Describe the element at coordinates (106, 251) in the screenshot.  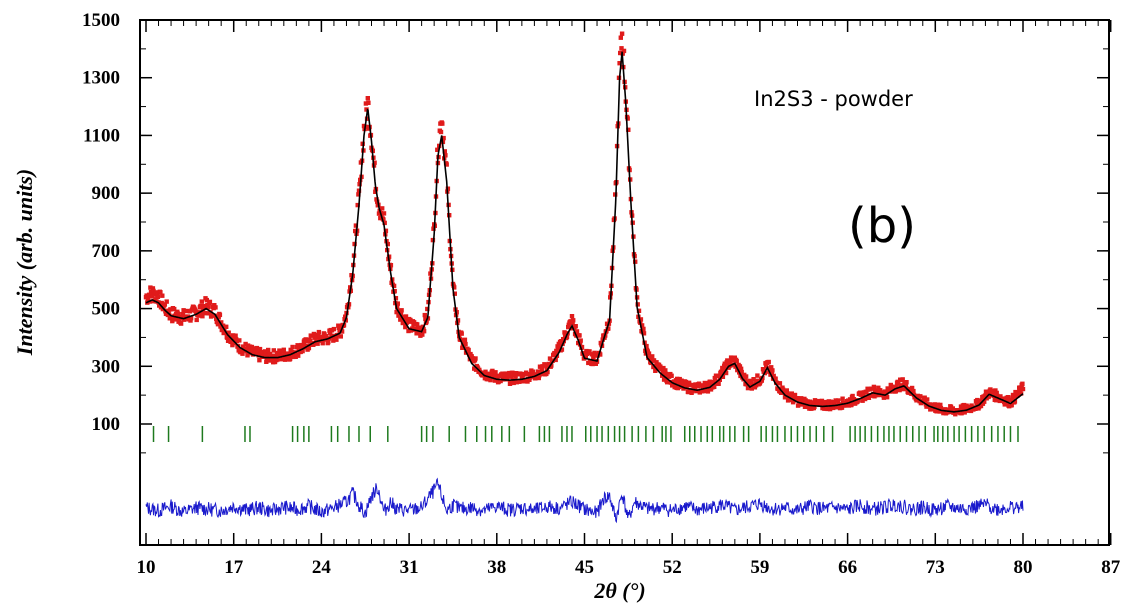
I see `y-tick-label: 700` at that location.